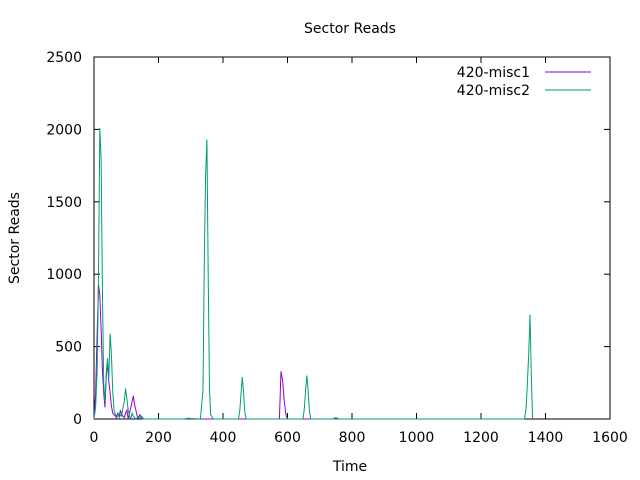 This screenshot has width=640, height=480. What do you see at coordinates (287, 438) in the screenshot?
I see `x-tick-label: 600` at bounding box center [287, 438].